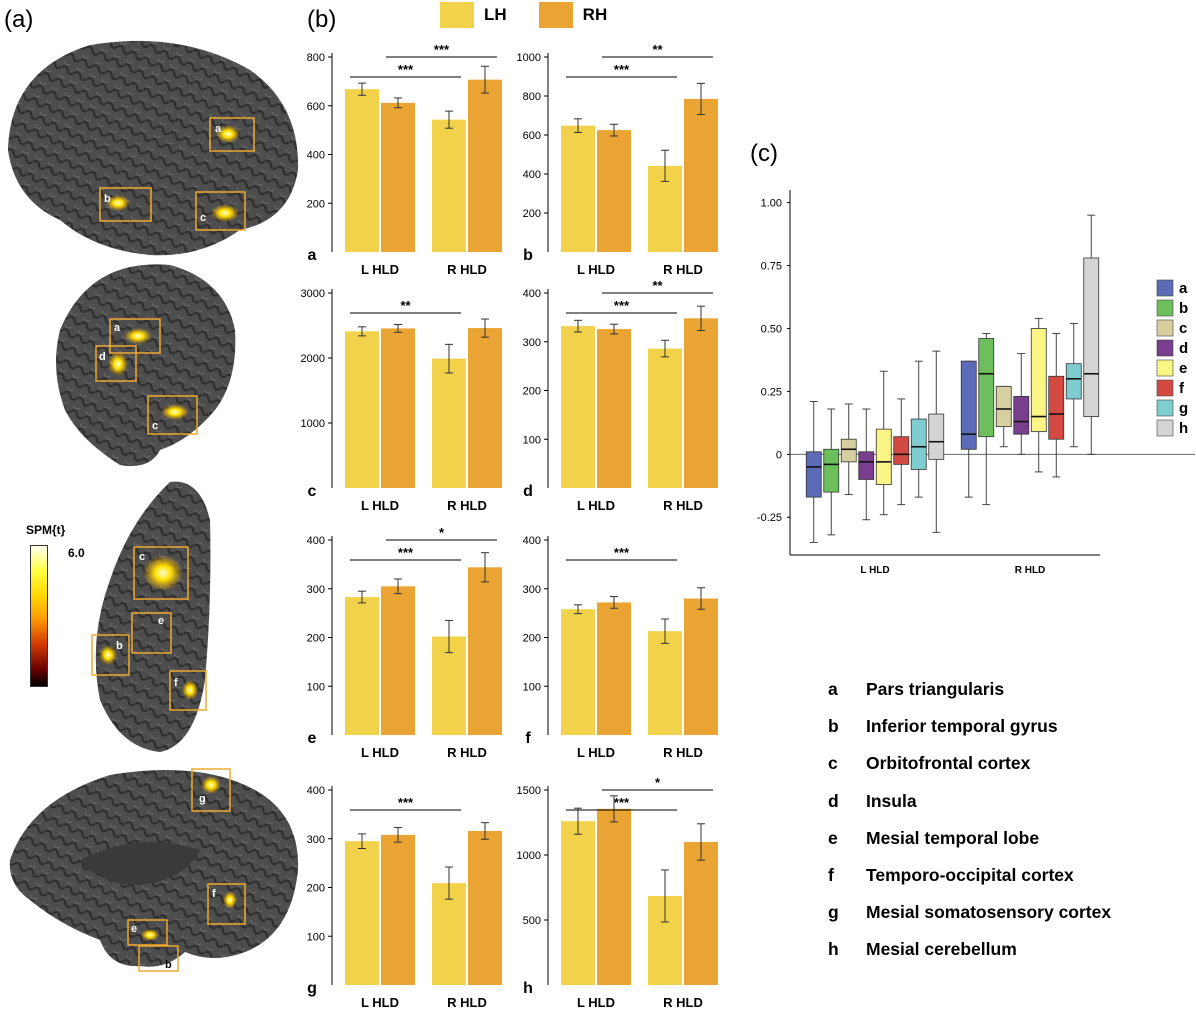 The image size is (1196, 1017). I want to click on region-key-letter: d, so click(833, 800).